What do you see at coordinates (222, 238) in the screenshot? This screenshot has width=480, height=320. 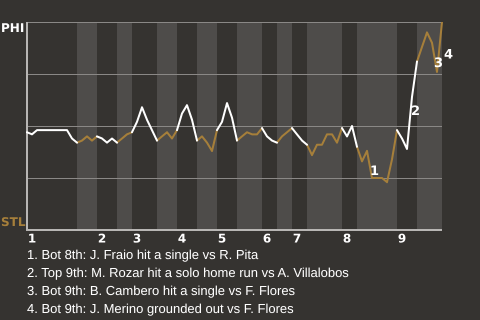 I see `x-tick-label: 5` at bounding box center [222, 238].